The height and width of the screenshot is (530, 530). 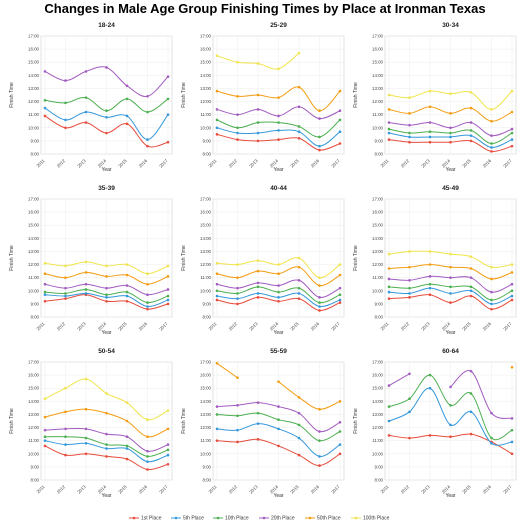 What do you see at coordinates (450, 416) in the screenshot?
I see `series-5th-place` at bounding box center [450, 416].